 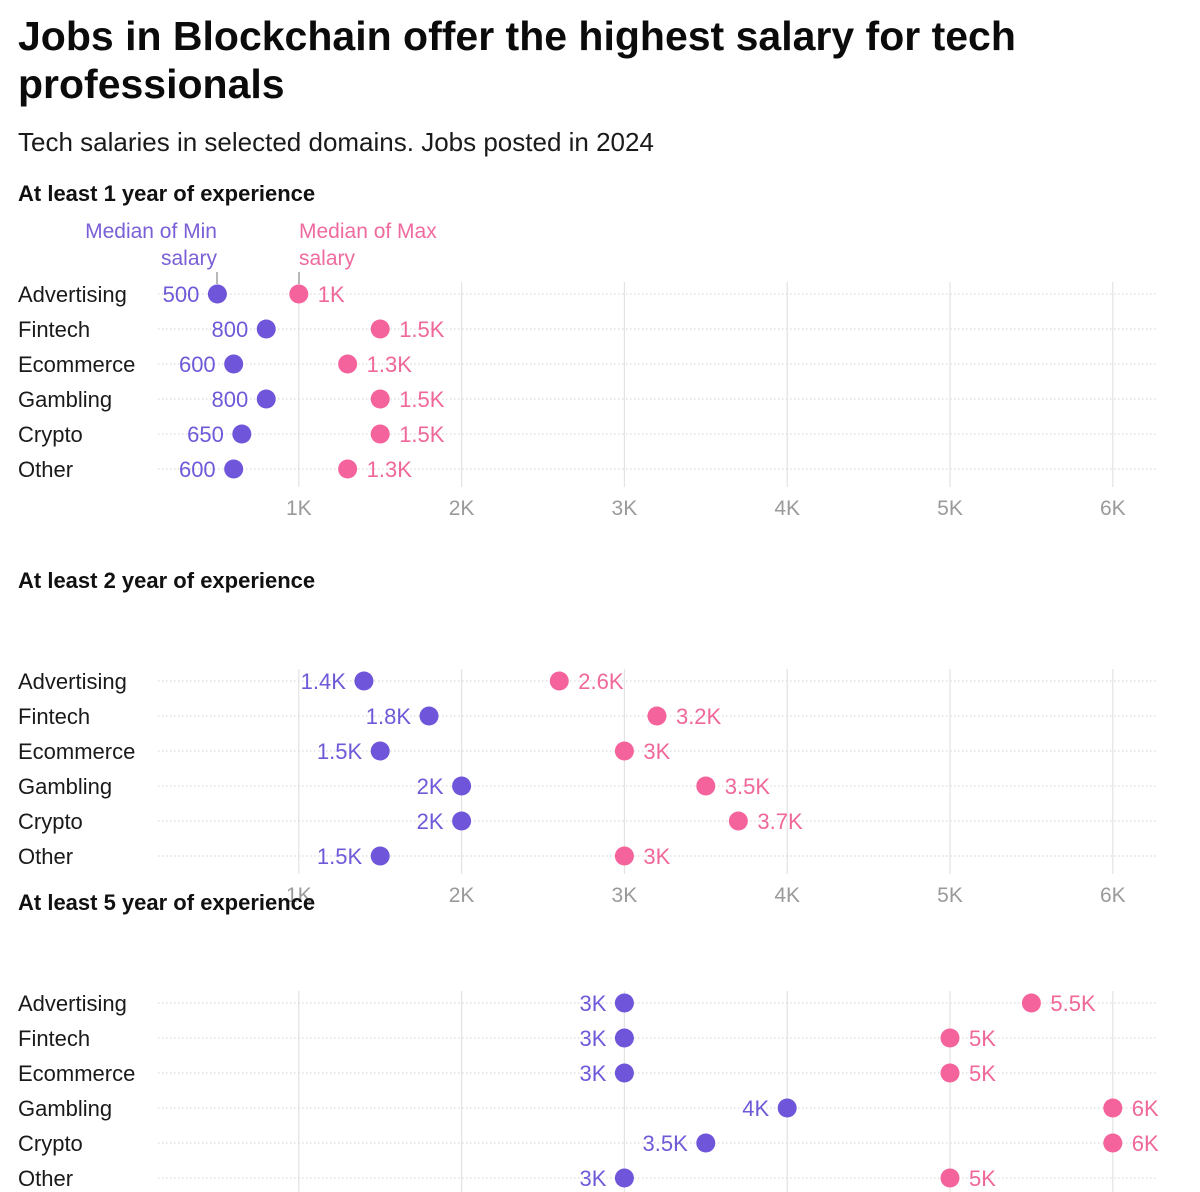 I want to click on max-value-label: 3.7K, so click(x=780, y=821).